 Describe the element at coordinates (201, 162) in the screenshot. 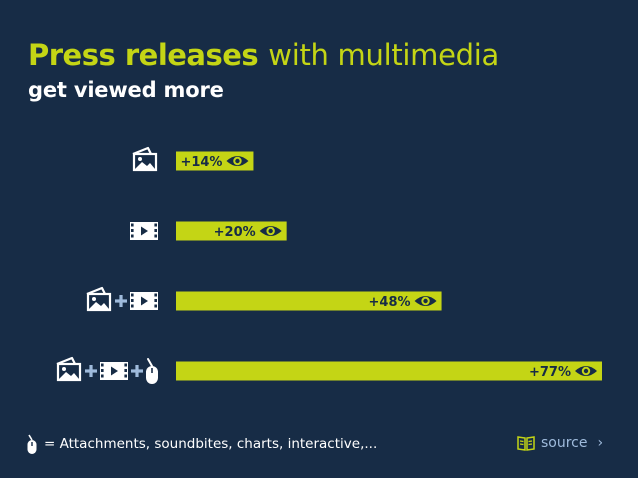

I see `bar-value-label: +14%` at that location.